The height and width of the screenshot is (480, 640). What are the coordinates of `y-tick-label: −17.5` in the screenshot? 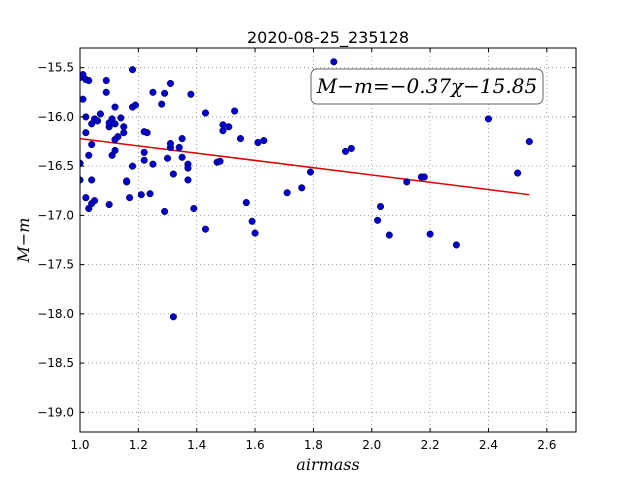 It's located at (55, 265).